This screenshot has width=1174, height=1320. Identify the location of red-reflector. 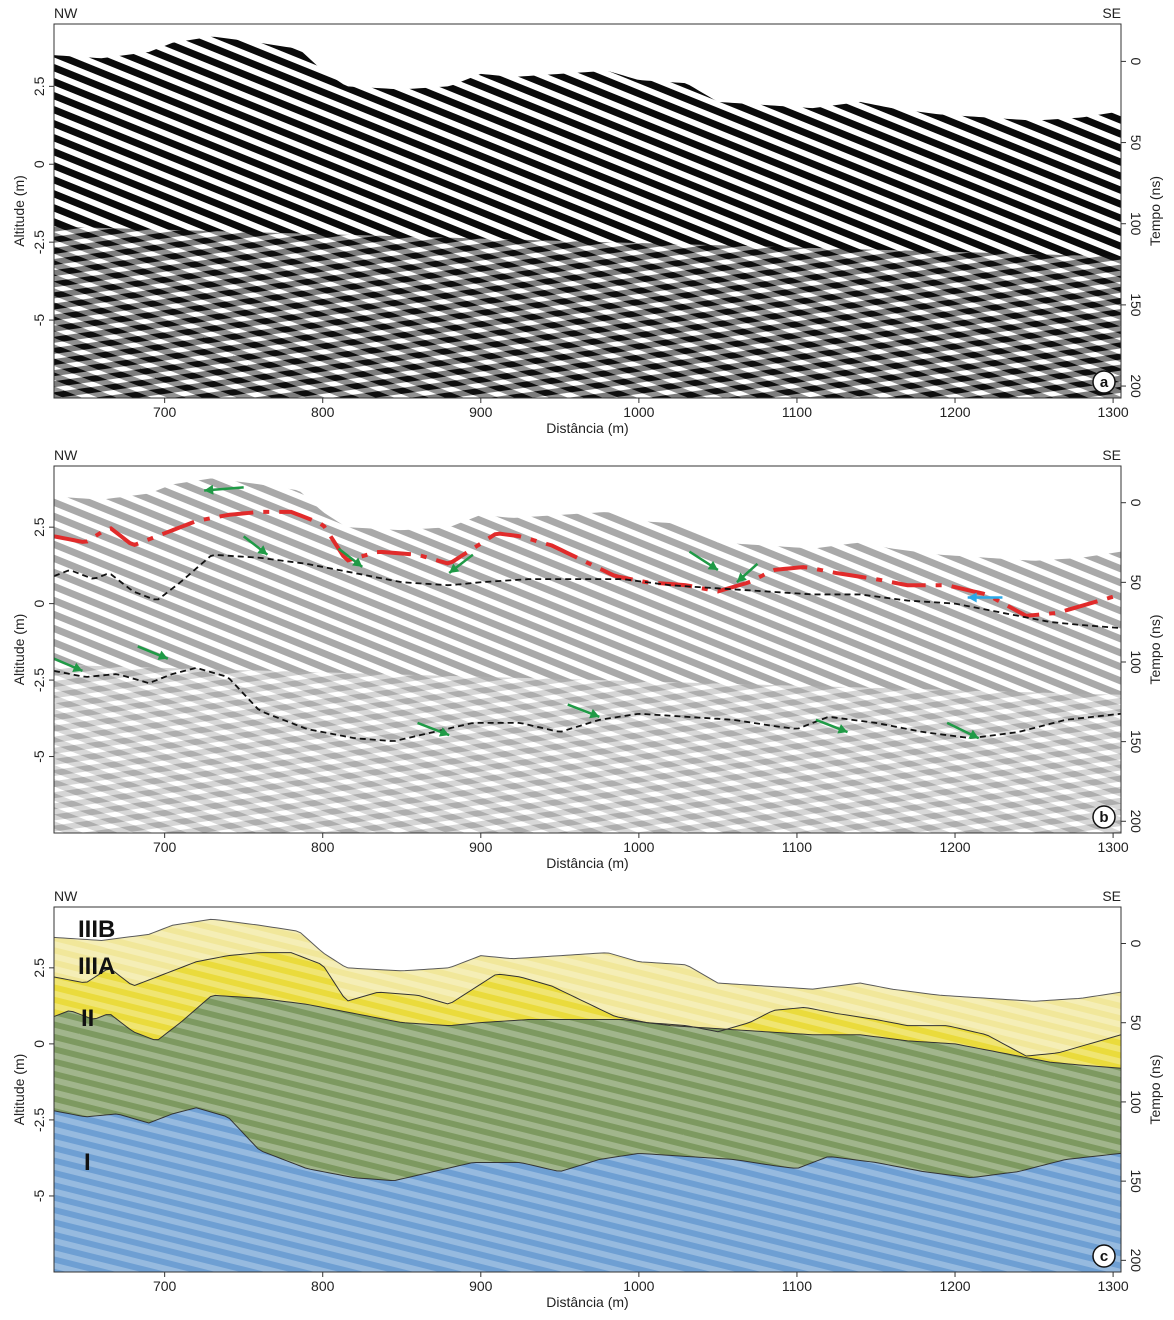
(587, 563).